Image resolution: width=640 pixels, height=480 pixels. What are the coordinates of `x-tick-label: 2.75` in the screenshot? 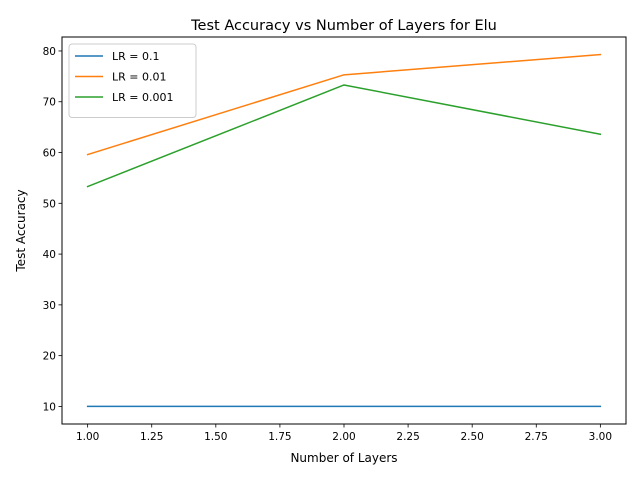 It's located at (536, 437).